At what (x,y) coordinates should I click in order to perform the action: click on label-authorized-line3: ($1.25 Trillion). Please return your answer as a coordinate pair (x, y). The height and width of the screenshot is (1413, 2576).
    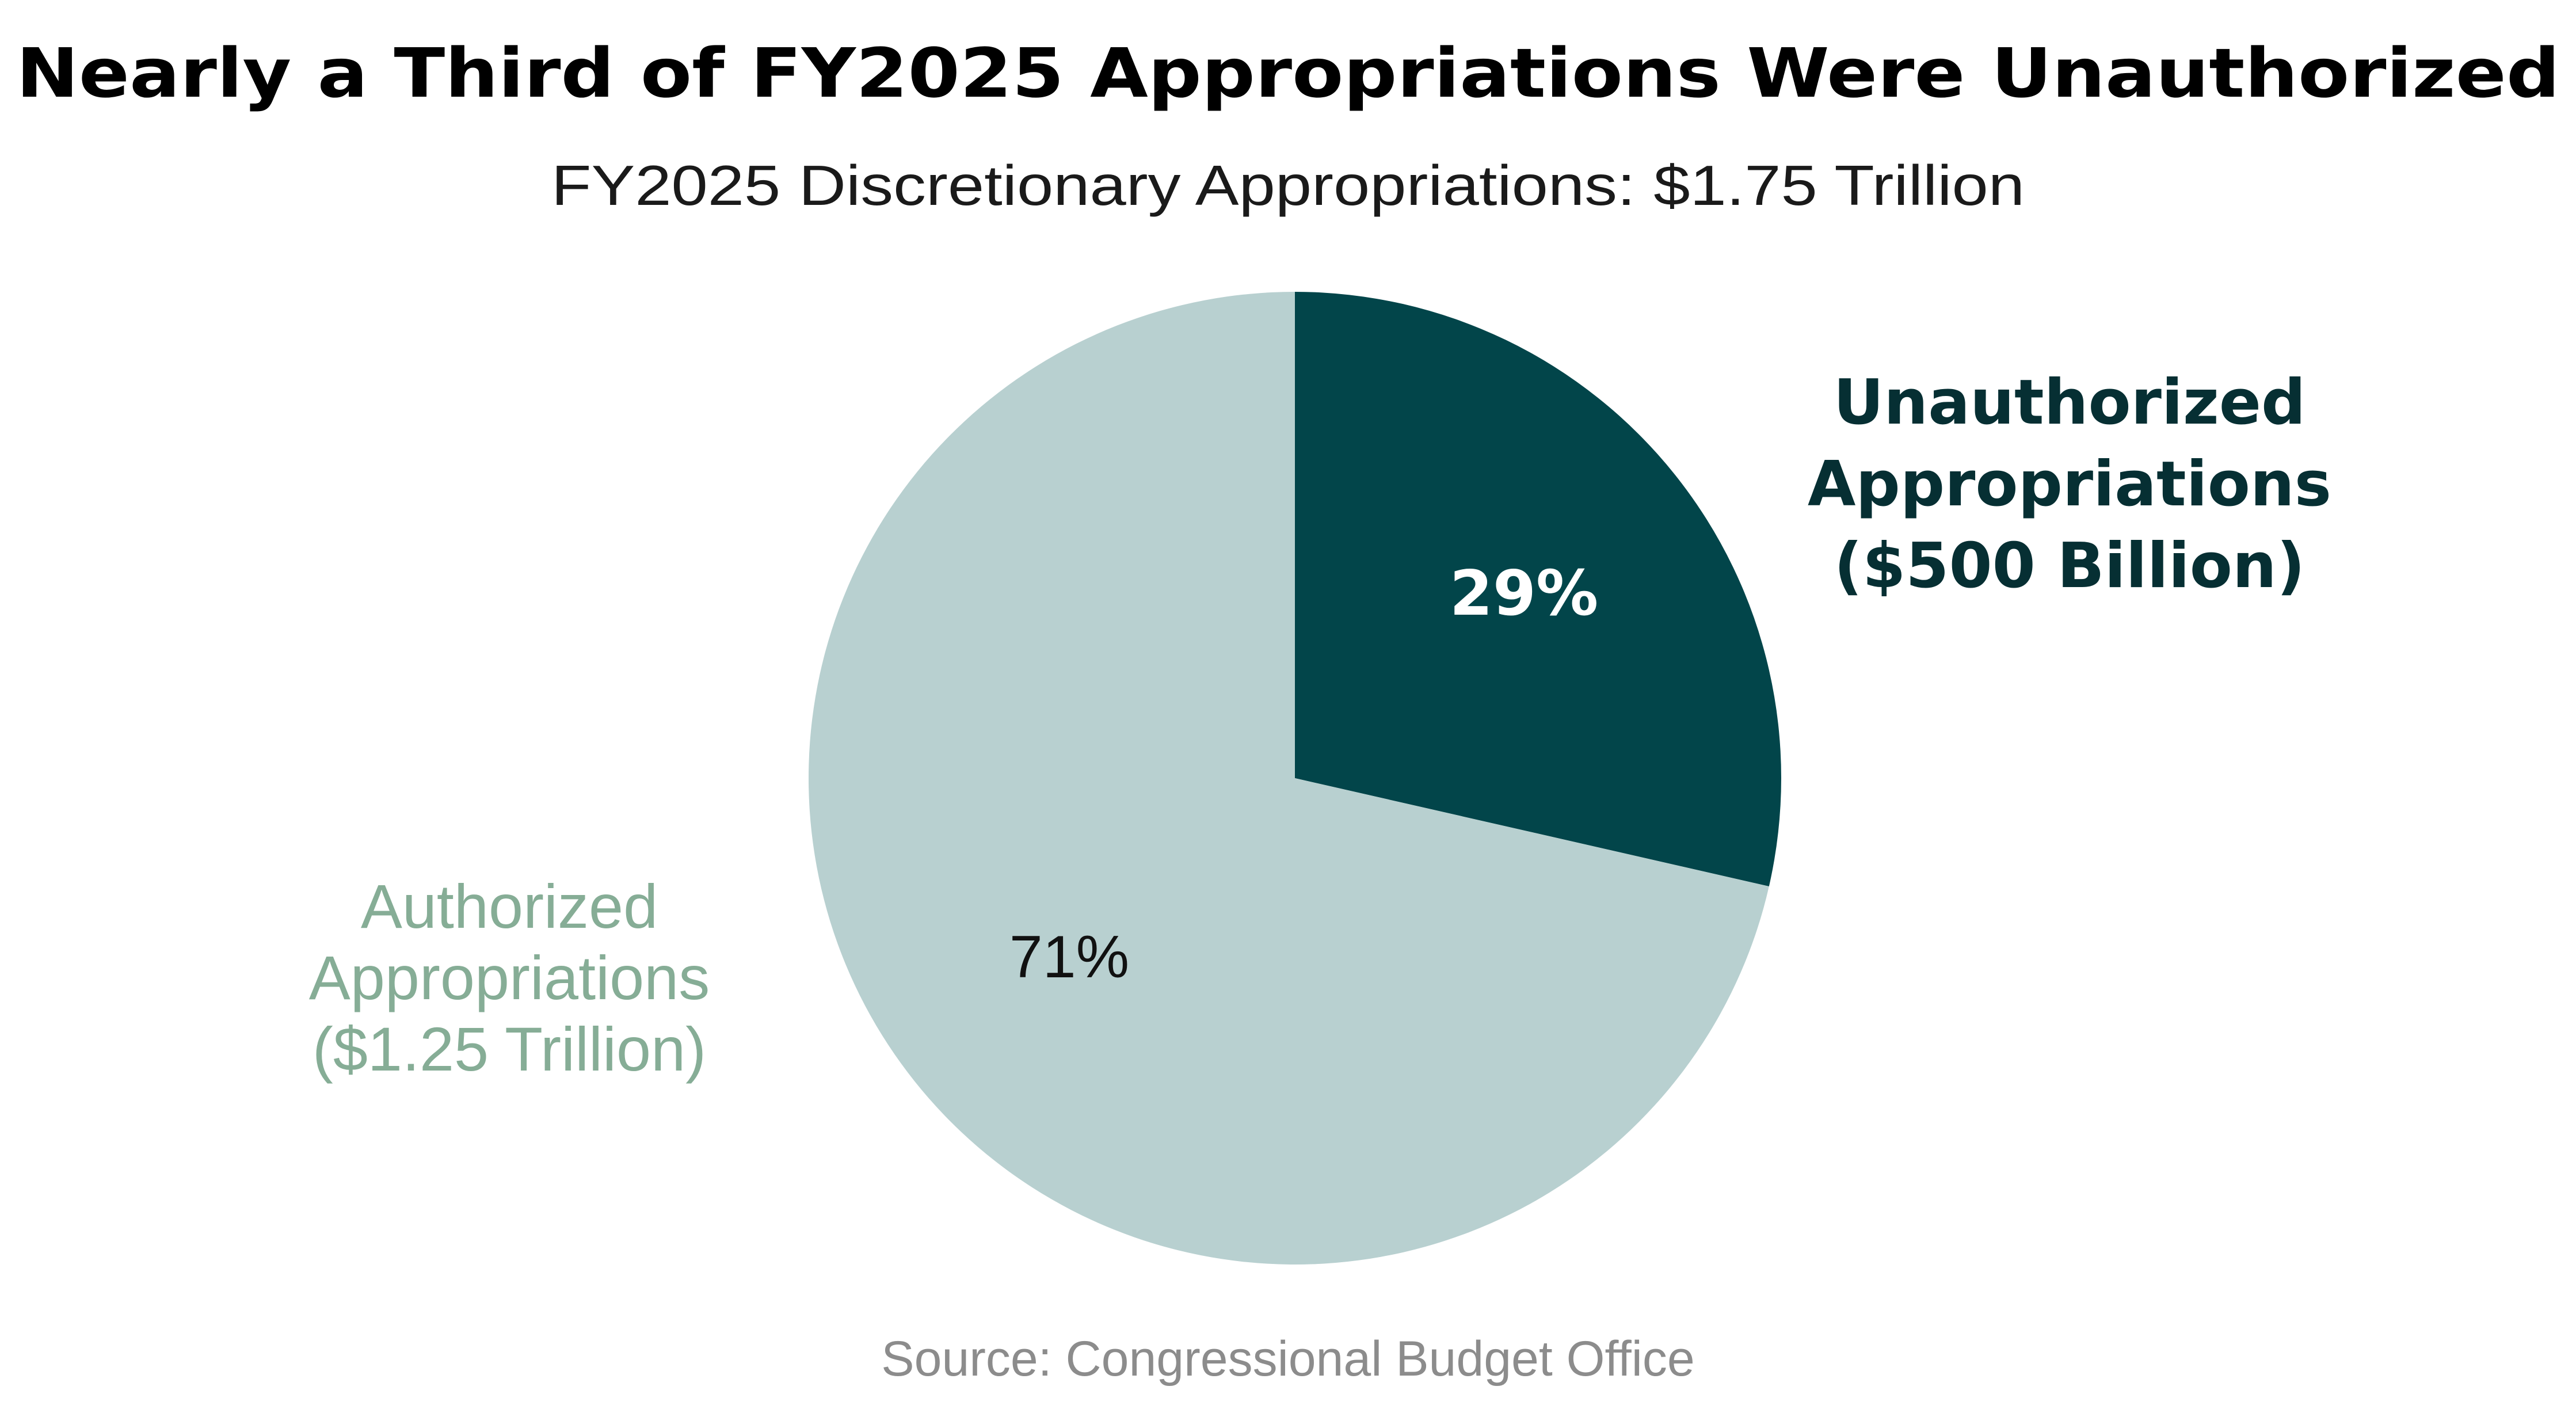
    Looking at the image, I should click on (509, 1049).